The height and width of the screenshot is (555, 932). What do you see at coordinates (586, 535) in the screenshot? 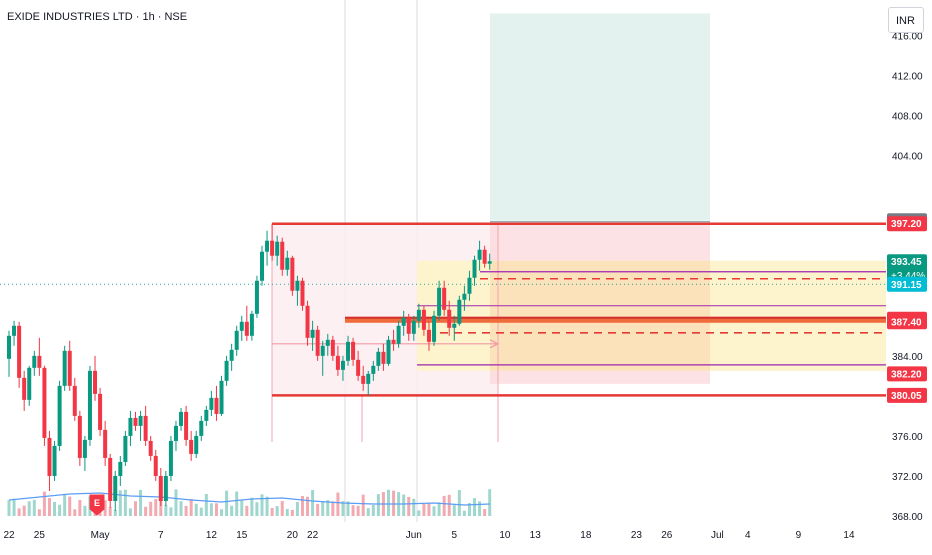
I see `x-tick-label: 18` at bounding box center [586, 535].